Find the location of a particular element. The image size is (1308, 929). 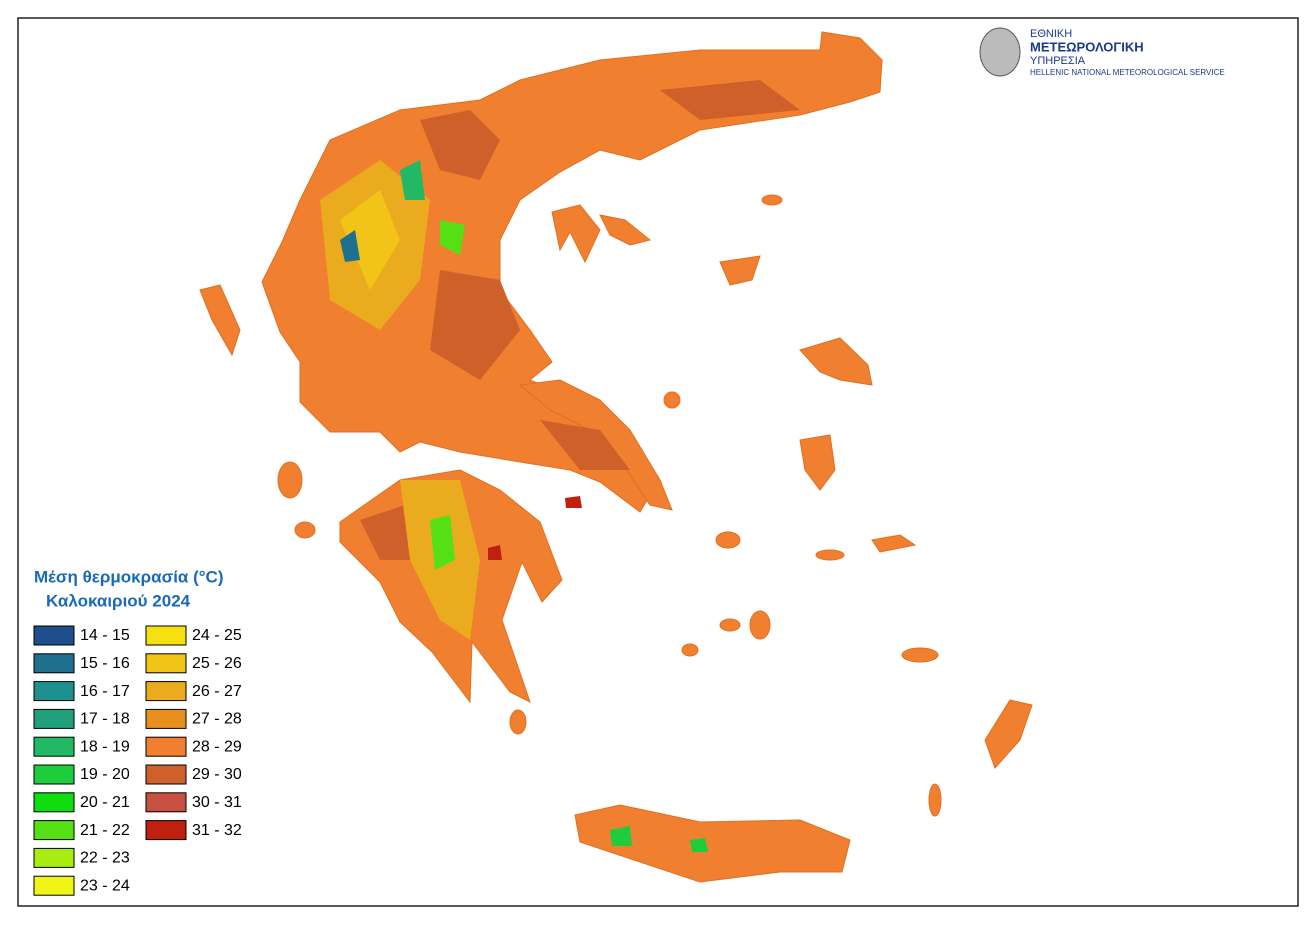

legend-label: 29 - 30 is located at coordinates (217, 774).